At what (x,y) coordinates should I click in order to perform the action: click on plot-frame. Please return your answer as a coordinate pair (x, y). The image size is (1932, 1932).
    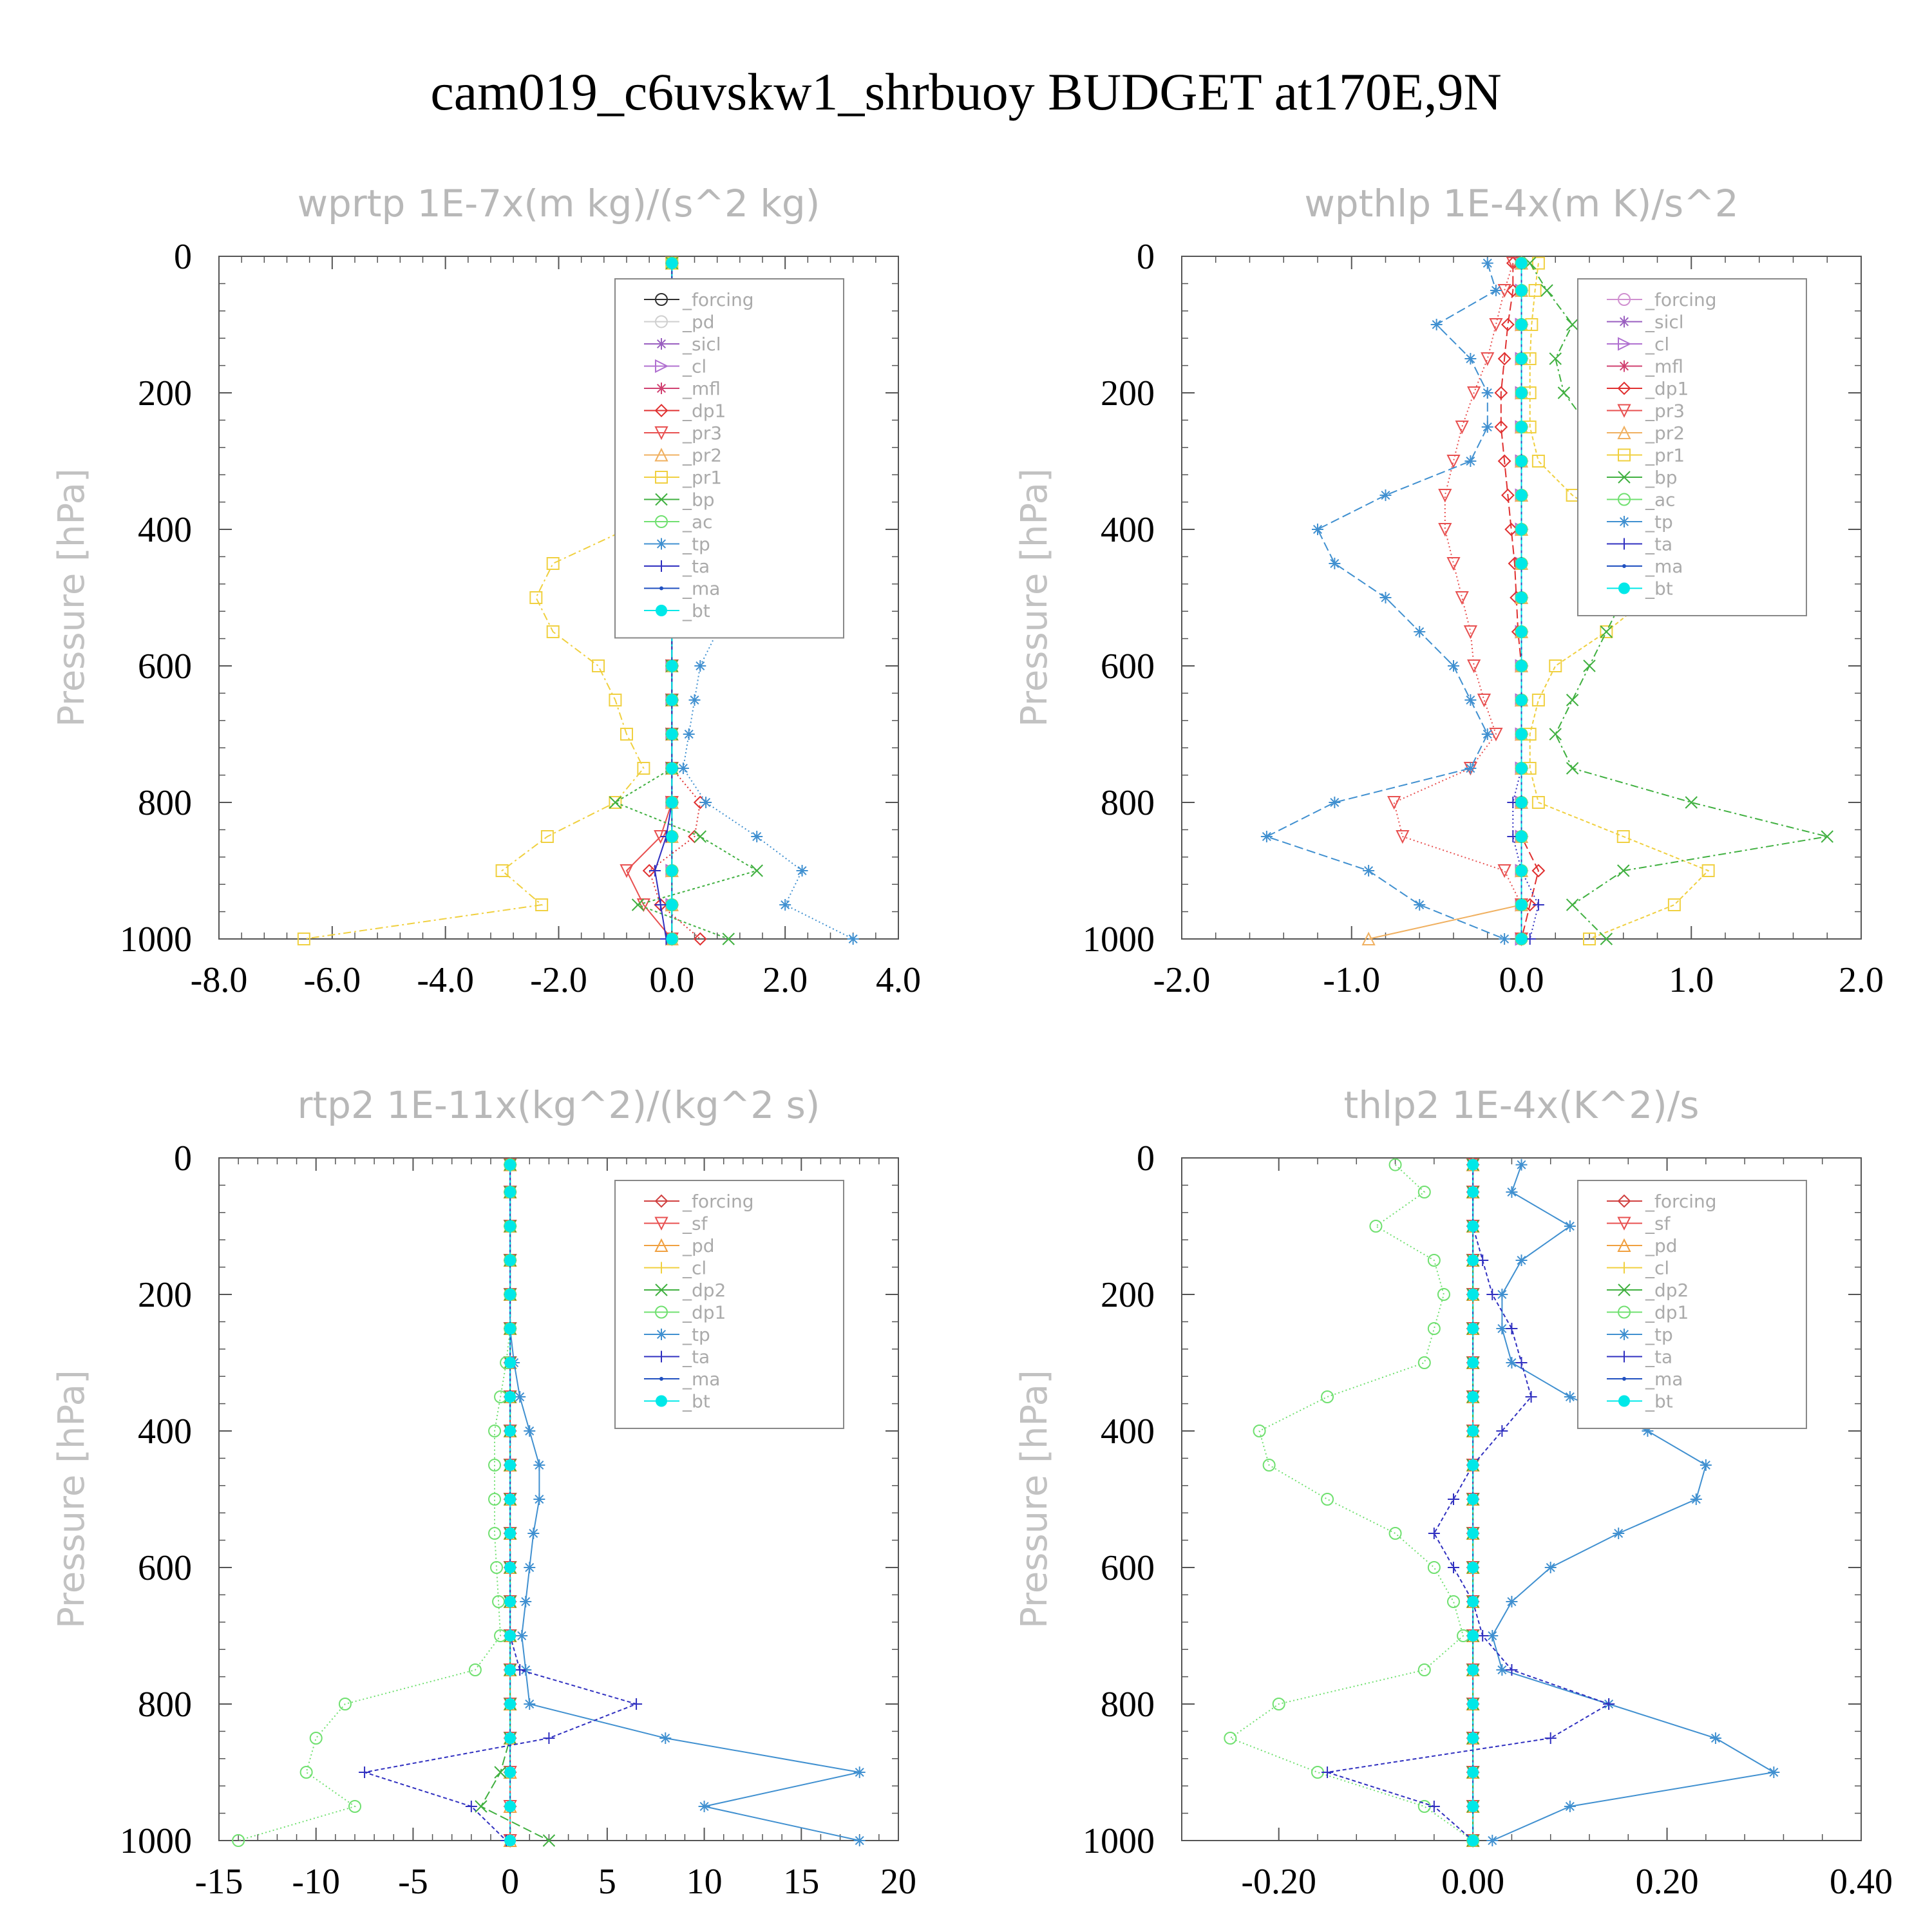
    Looking at the image, I should click on (558, 1499).